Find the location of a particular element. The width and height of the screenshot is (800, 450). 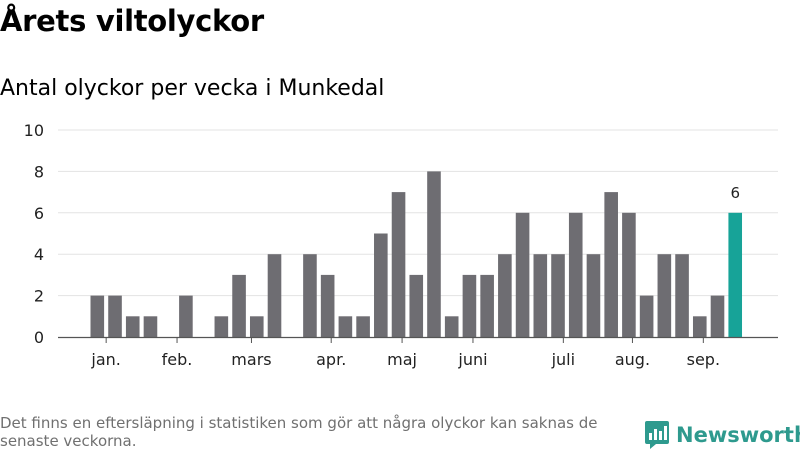

x-tick-label: feb. is located at coordinates (177, 359).